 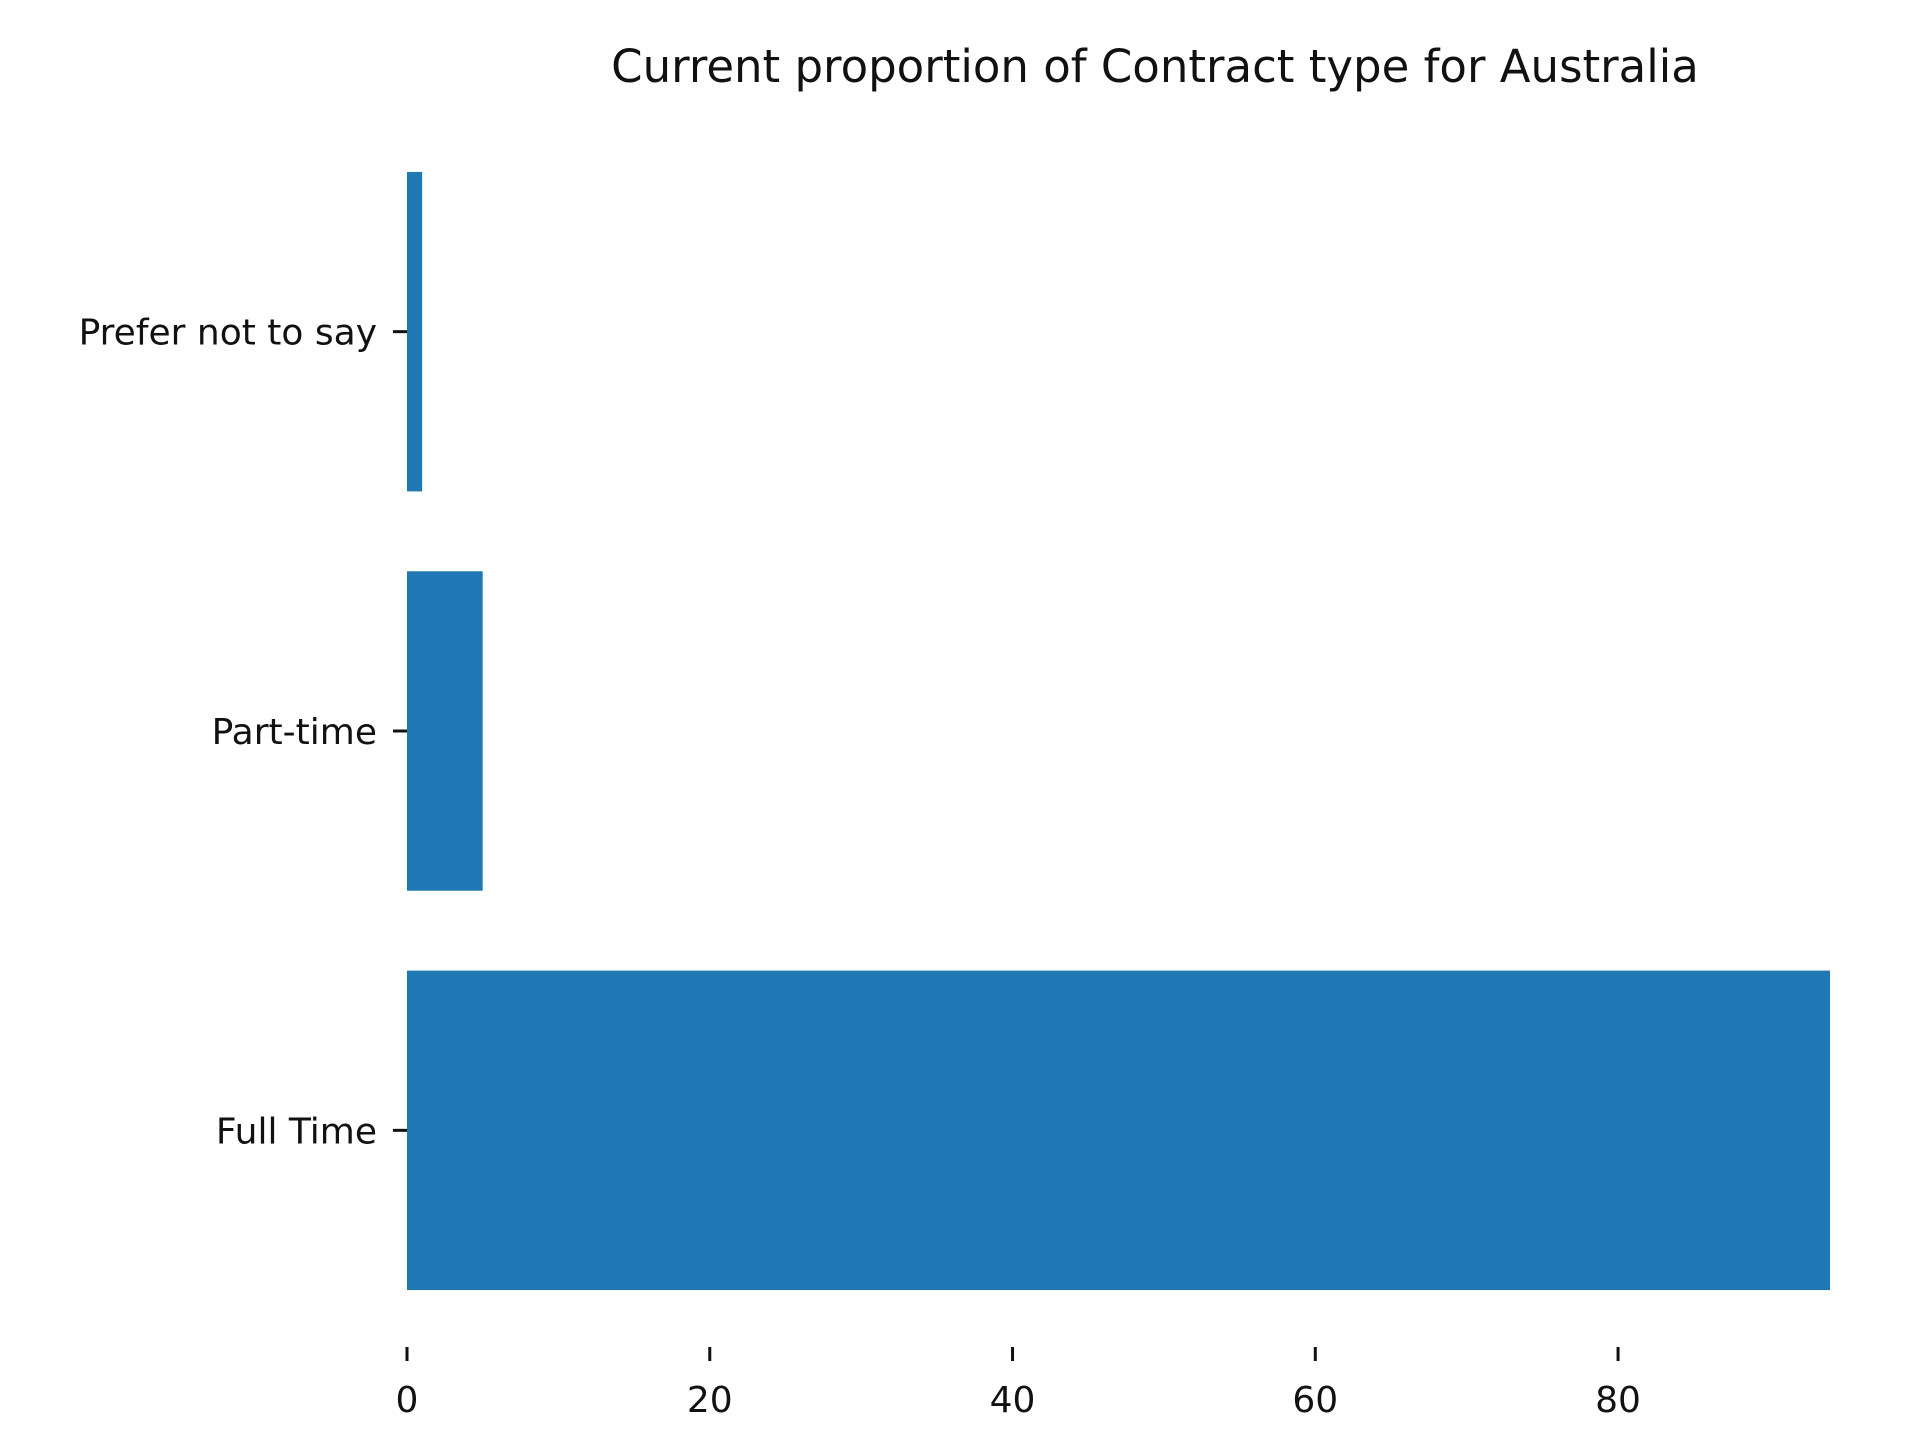 What do you see at coordinates (228, 333) in the screenshot?
I see `y-tick-label-prefer-not-to-say: Prefer not to say` at bounding box center [228, 333].